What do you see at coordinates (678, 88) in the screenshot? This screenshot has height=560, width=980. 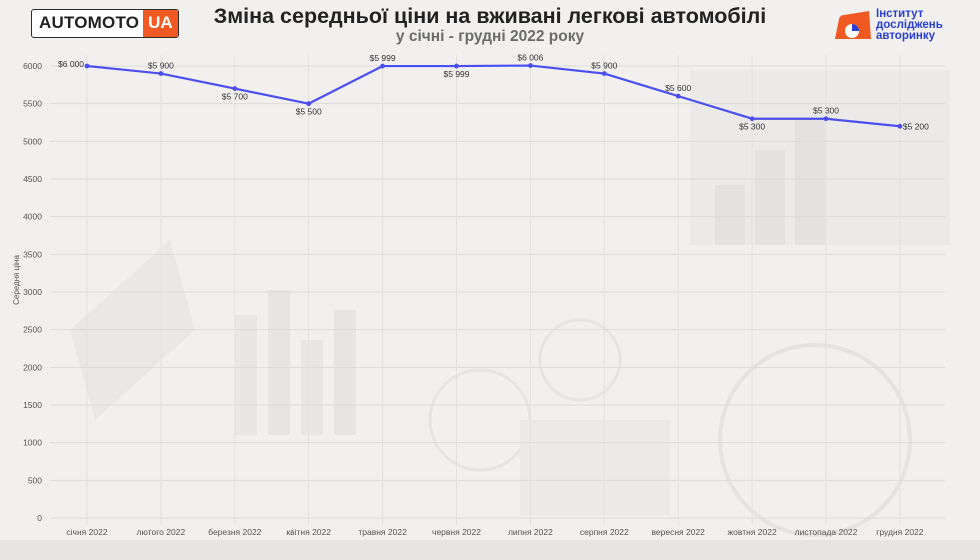 I see `data-label: $5 600` at bounding box center [678, 88].